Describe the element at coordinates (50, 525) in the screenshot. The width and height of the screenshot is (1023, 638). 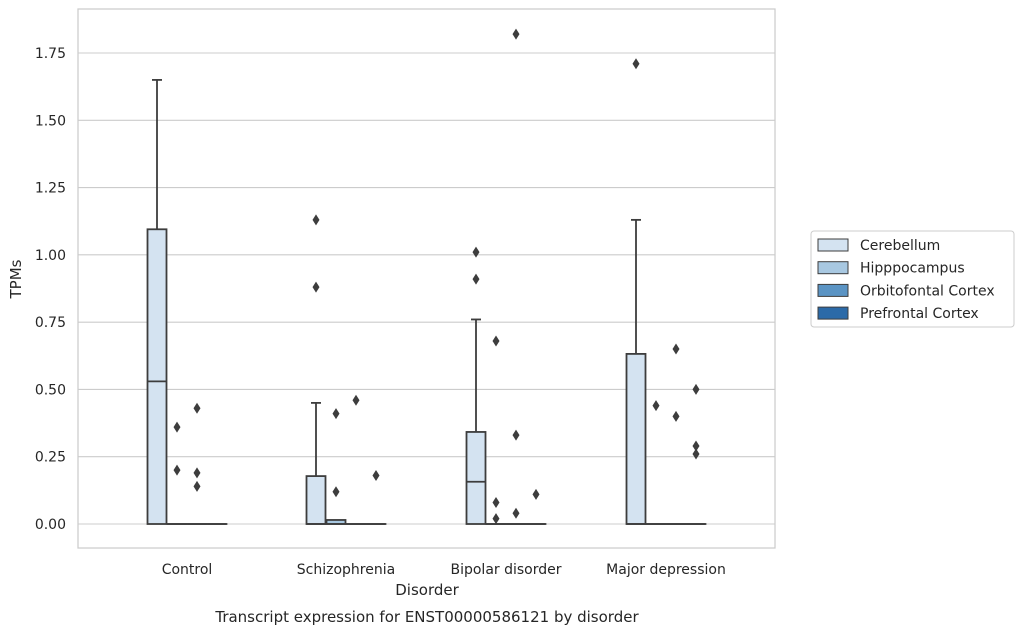
I see `y-tick-label: 0.00` at that location.